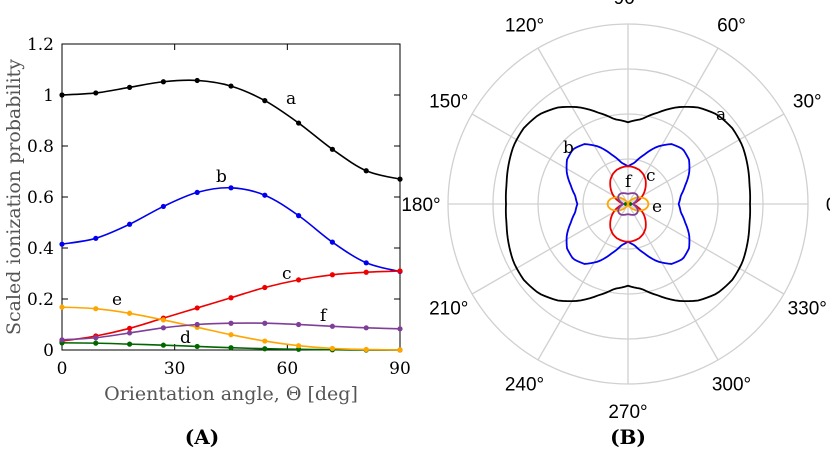 The width and height of the screenshot is (830, 456). Describe the element at coordinates (175, 369) in the screenshot. I see `x-tick-label: 30` at that location.